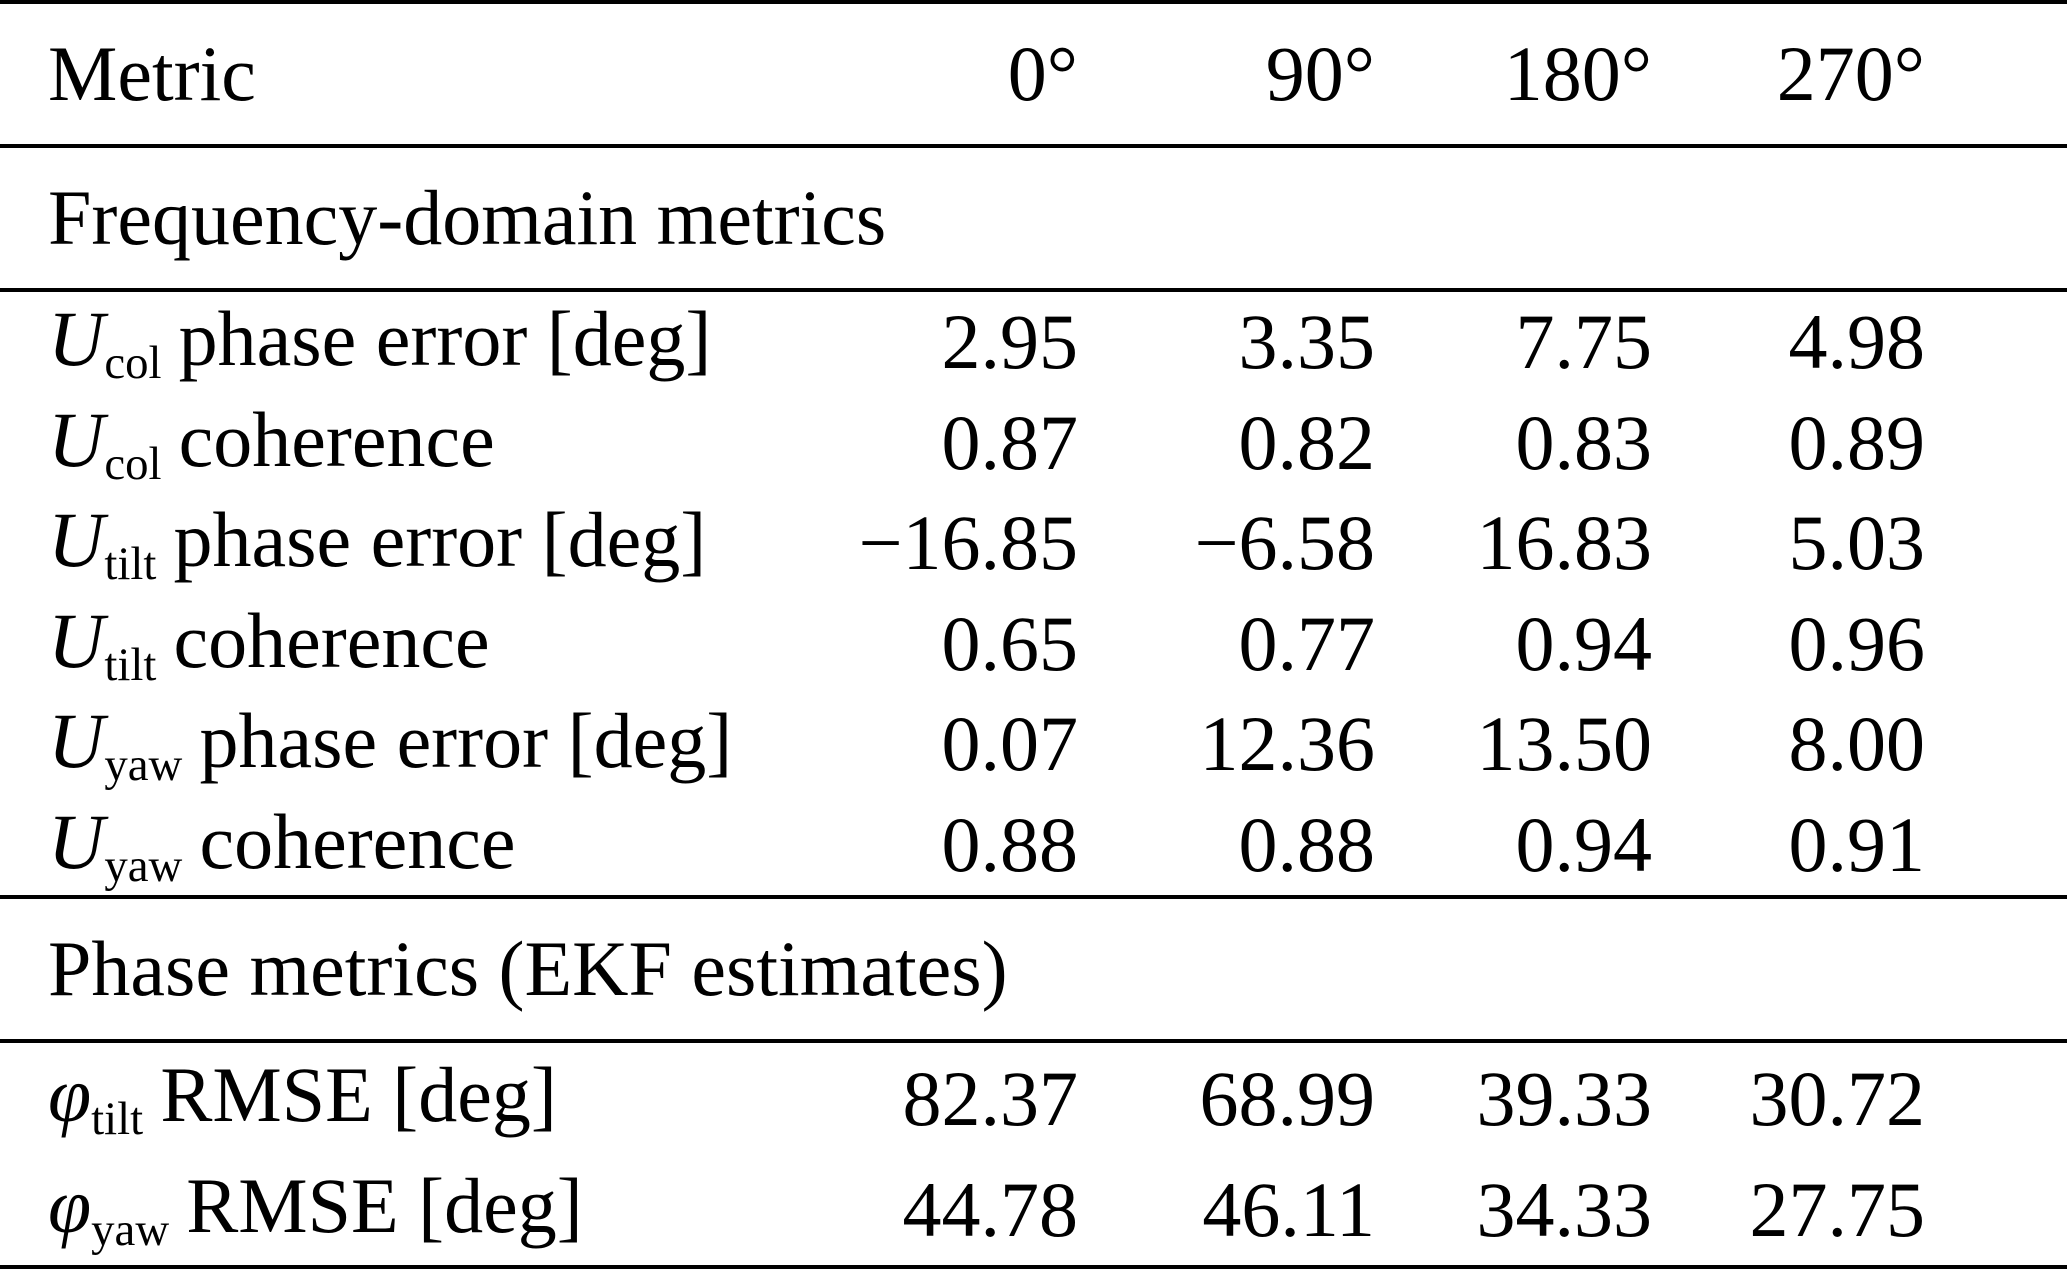 The height and width of the screenshot is (1279, 2067). Describe the element at coordinates (1033, 1267) in the screenshot. I see `bottom-rule` at that location.